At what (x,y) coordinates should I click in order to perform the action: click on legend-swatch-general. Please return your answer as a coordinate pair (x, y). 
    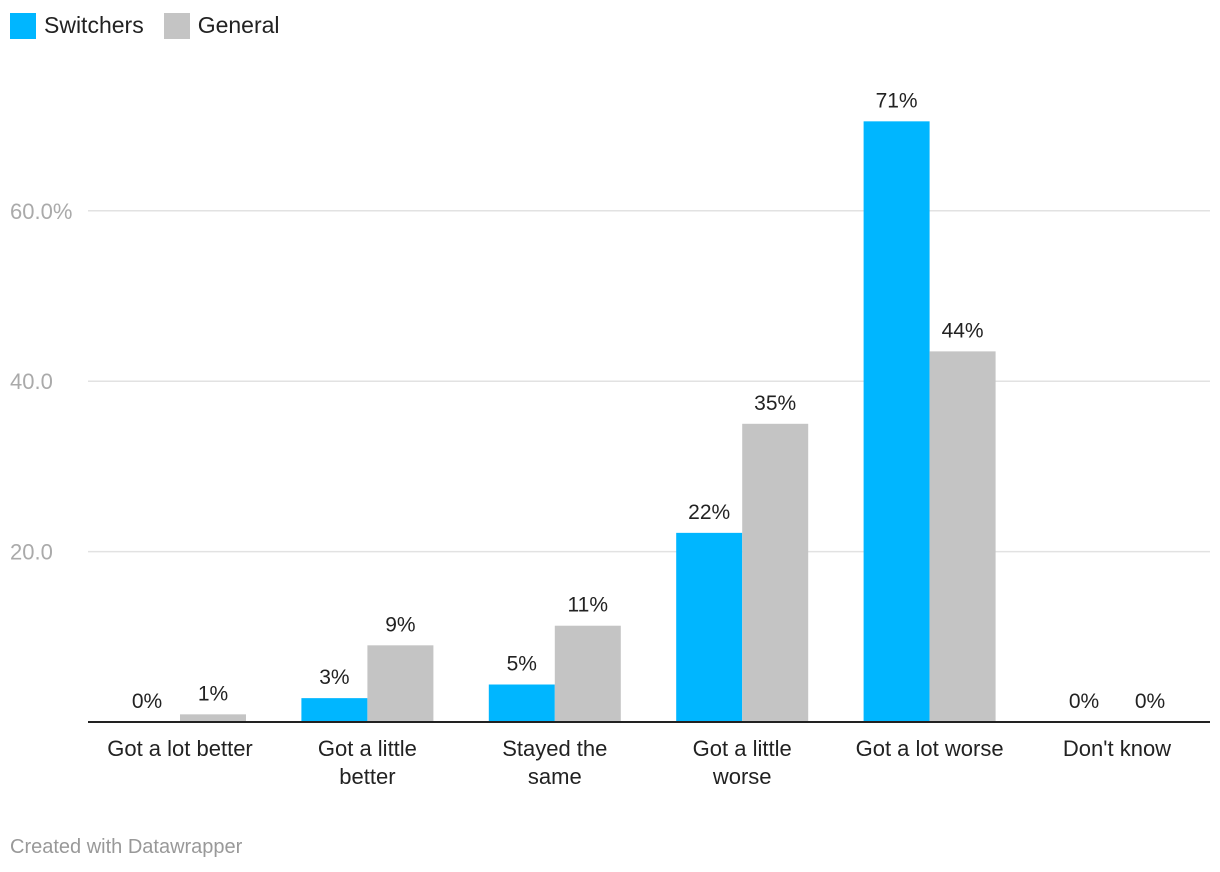
    Looking at the image, I should click on (176, 25).